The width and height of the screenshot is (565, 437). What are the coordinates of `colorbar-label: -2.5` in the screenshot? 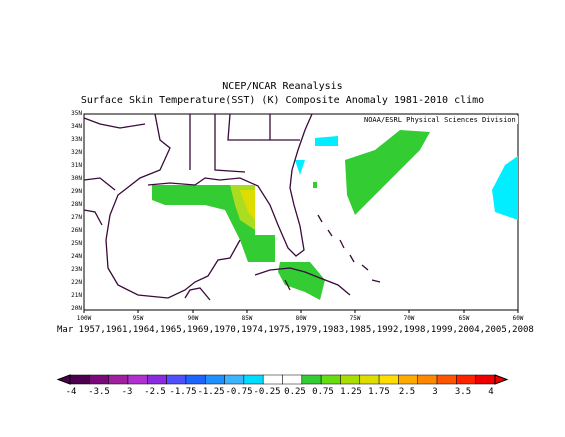 It's located at (155, 392).